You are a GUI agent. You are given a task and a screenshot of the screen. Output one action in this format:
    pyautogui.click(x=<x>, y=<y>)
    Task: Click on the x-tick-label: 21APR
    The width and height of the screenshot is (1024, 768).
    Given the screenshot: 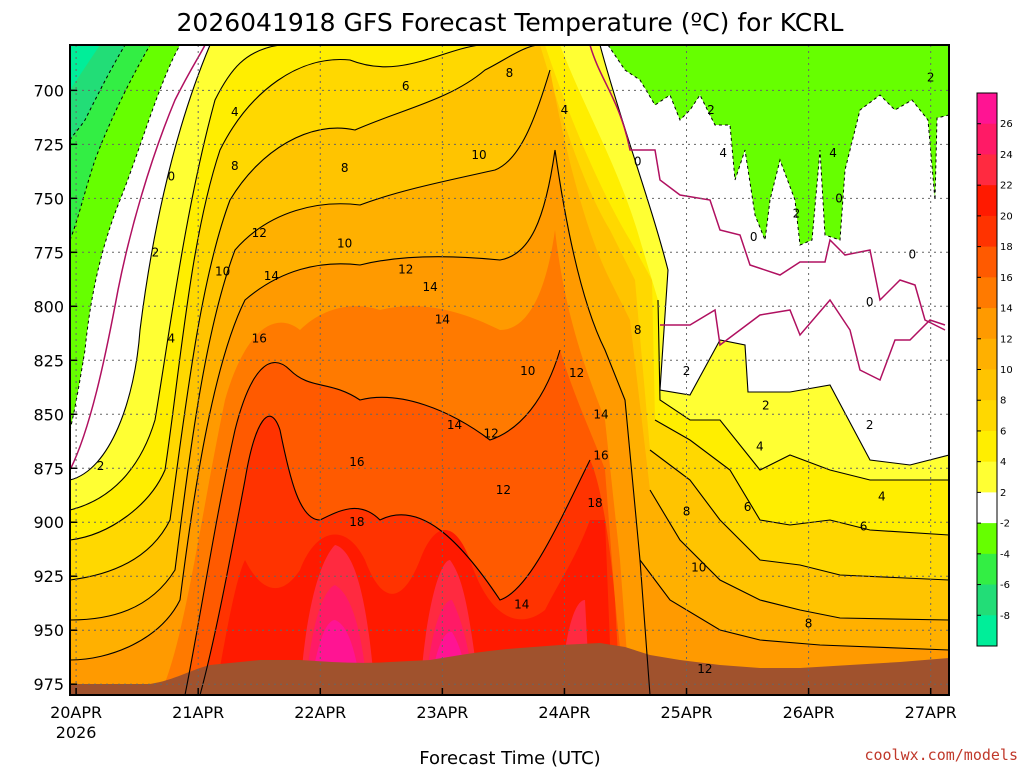 What is the action you would take?
    pyautogui.click(x=198, y=712)
    